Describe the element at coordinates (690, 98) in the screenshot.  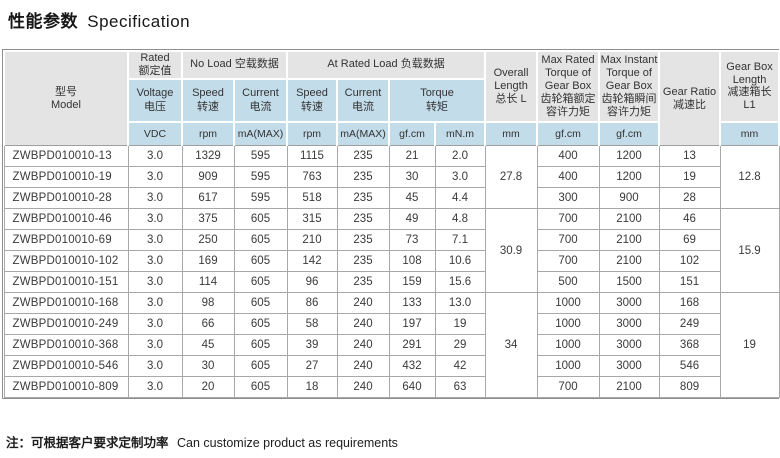
I see `header-gear-ratio: Gear Ratio 减速比` at that location.